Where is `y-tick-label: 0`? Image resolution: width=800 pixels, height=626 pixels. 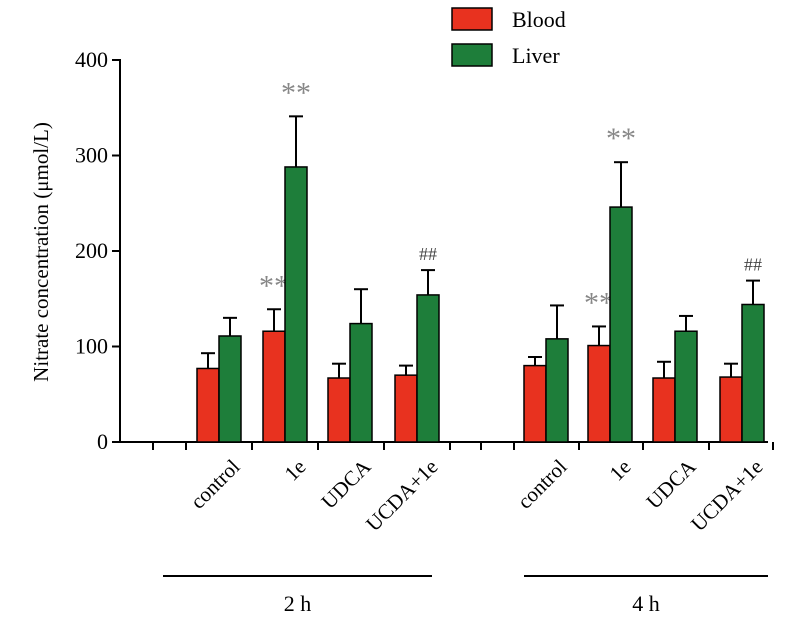 y-tick-label: 0 is located at coordinates (102, 441).